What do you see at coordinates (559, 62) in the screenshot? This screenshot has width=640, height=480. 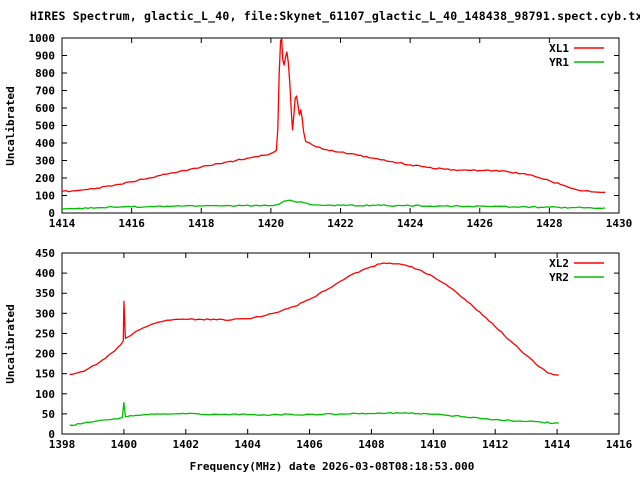 I see `legend-label-YR1: YR1` at bounding box center [559, 62].